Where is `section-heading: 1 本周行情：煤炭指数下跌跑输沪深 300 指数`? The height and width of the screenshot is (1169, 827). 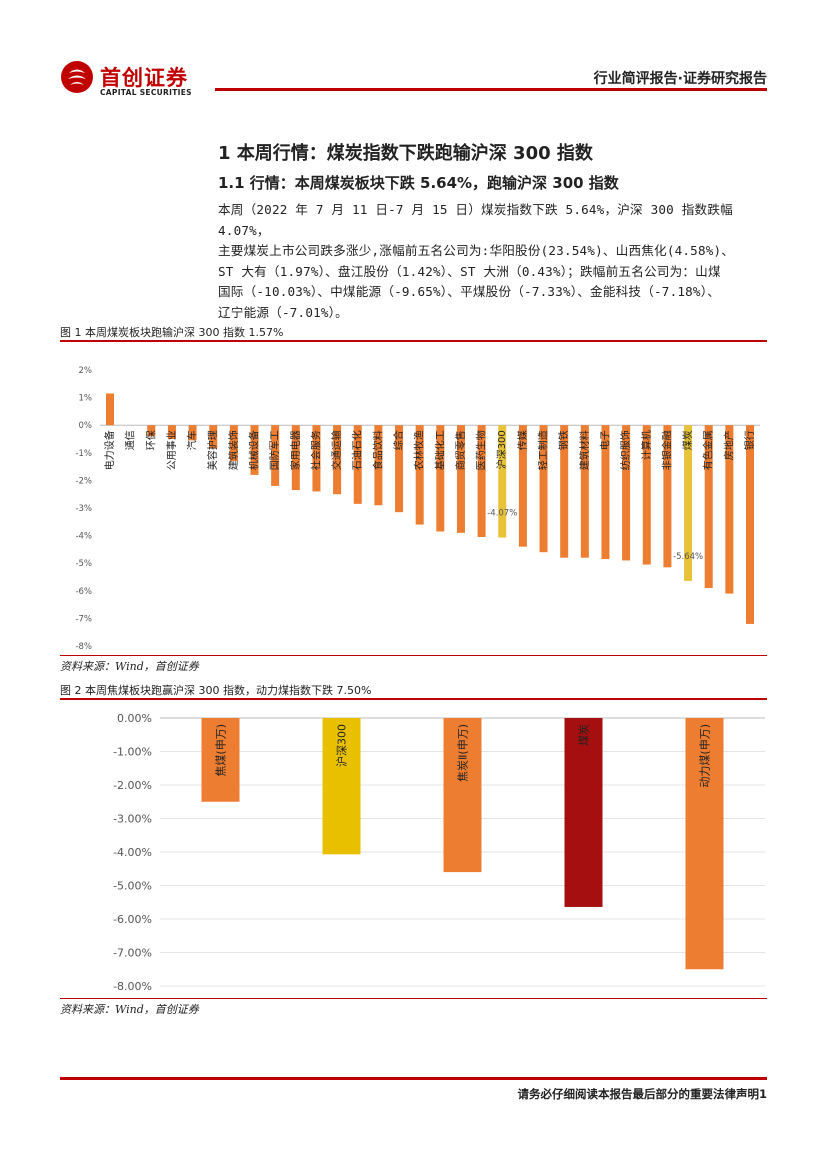
section-heading: 1 本周行情：煤炭指数下跌跑输沪深 300 指数 is located at coordinates (405, 153).